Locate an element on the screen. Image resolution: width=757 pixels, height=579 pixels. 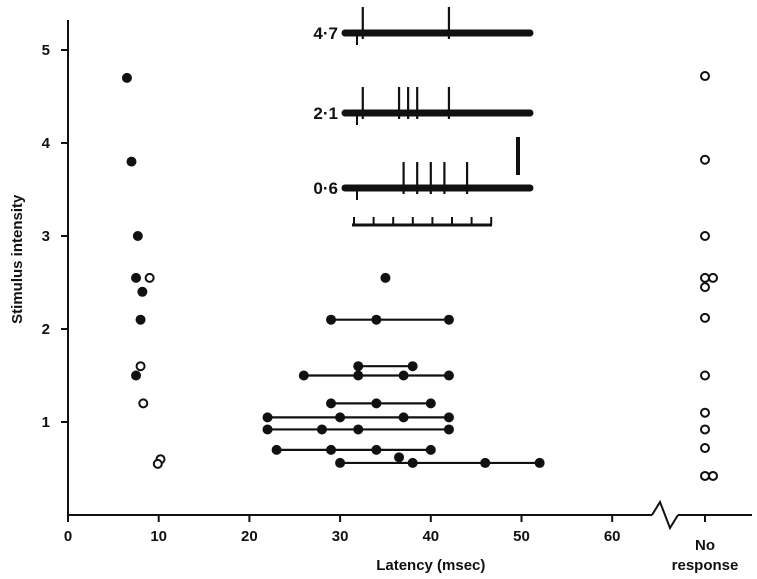
y-tick-label: 3 is located at coordinates (46, 236).